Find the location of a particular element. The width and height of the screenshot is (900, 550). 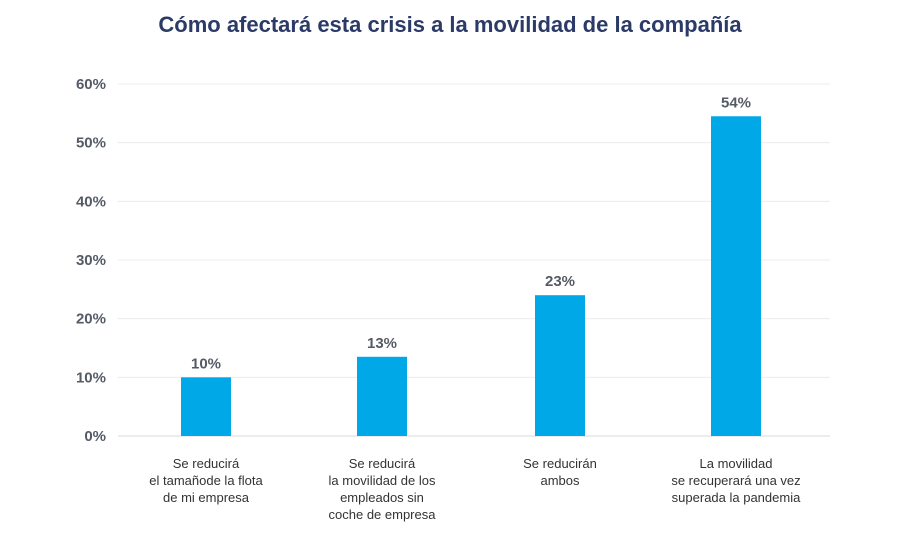

y-tick-label: 0% is located at coordinates (95, 436).